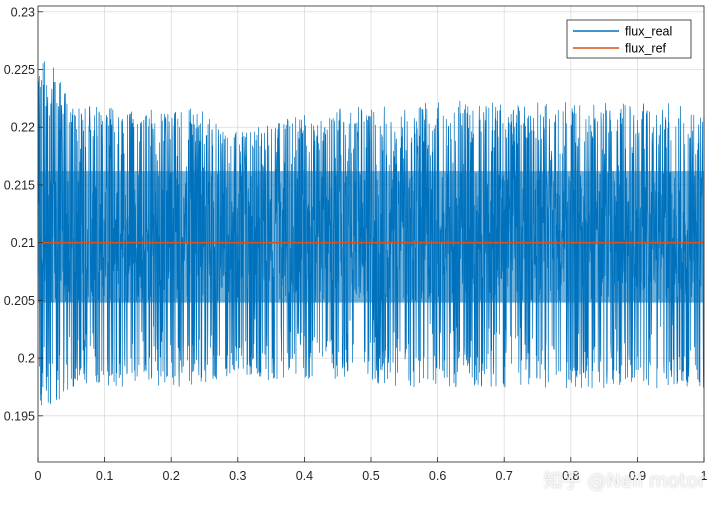 This screenshot has width=720, height=509. Describe the element at coordinates (704, 476) in the screenshot. I see `x-tick-label: 1` at that location.